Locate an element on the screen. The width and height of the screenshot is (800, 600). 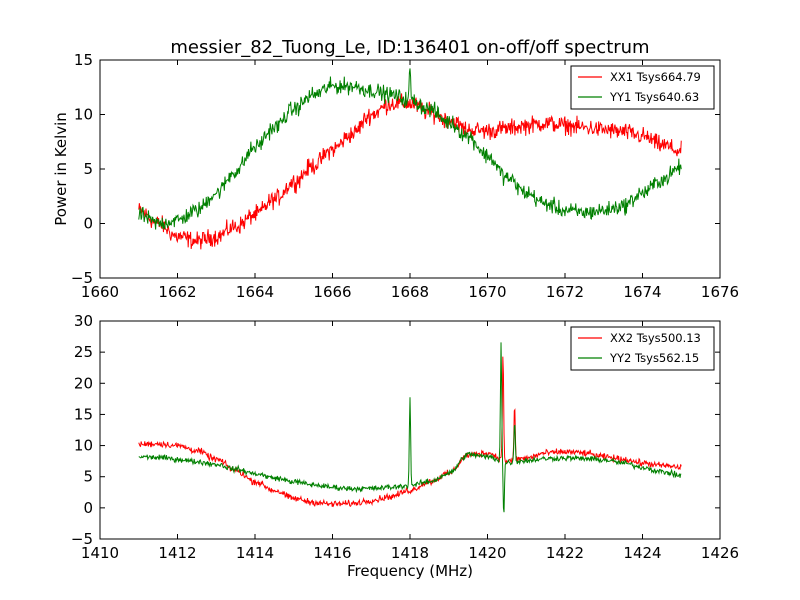
bottom-legend: XX2 Tsys500.13 YY2 Tsys562.15 is located at coordinates (642, 348).